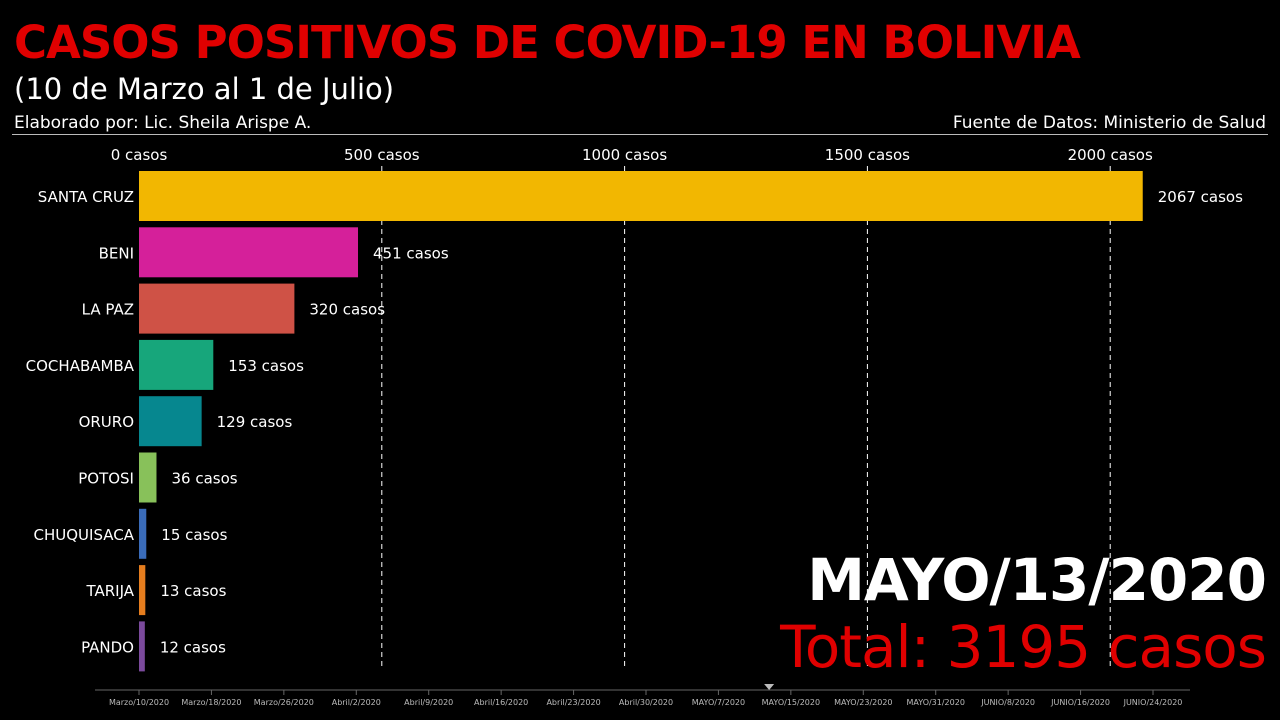 The image size is (1280, 720). I want to click on x-tick-label: 1000 casos, so click(624, 155).